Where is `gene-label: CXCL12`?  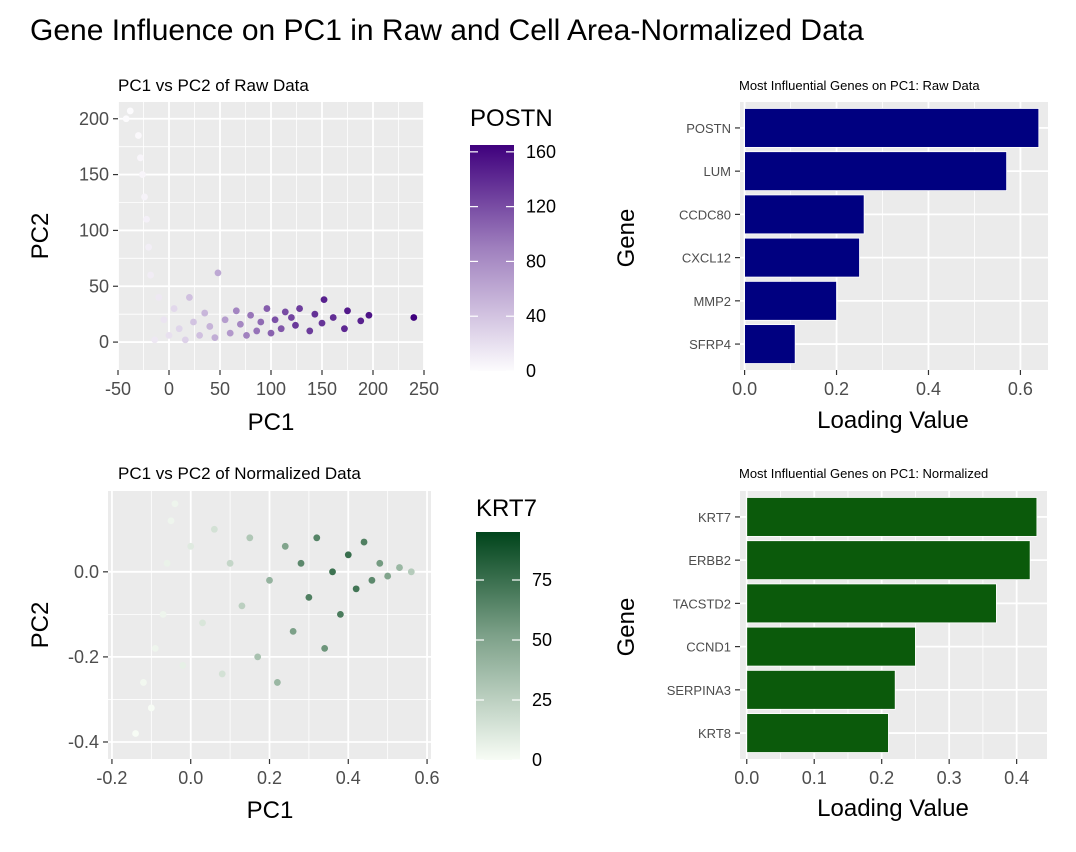 gene-label: CXCL12 is located at coordinates (706, 258).